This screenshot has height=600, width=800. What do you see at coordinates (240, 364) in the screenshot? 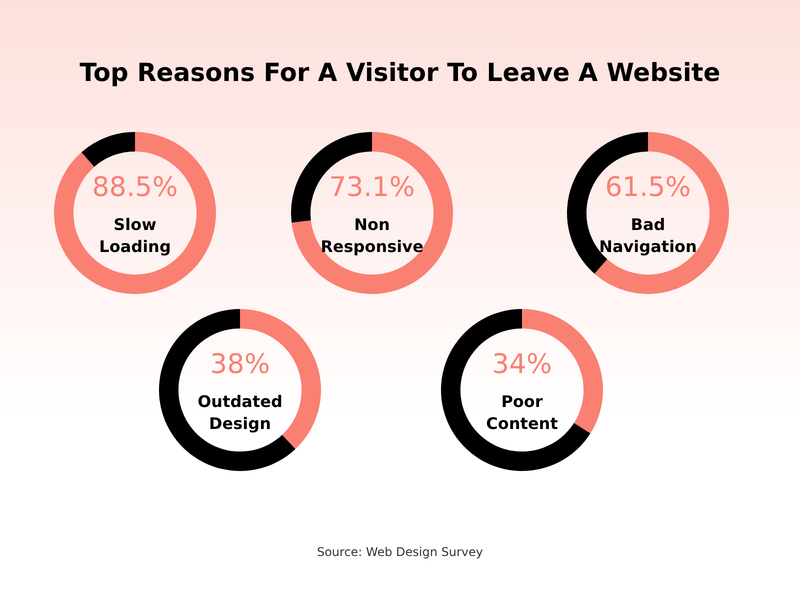
I see `data-label: 38%` at bounding box center [240, 364].